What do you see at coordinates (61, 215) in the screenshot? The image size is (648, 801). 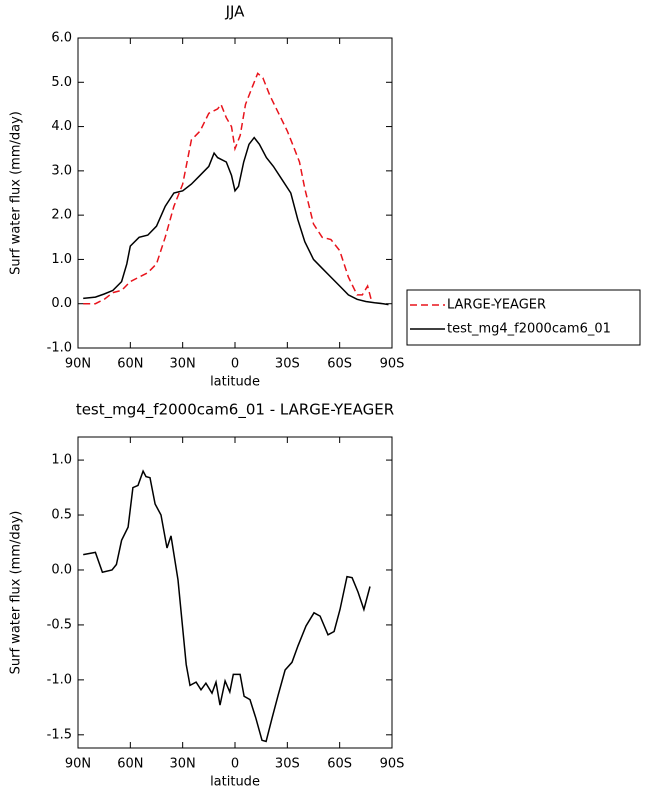 I see `y-tick-label: 2.0` at bounding box center [61, 215].